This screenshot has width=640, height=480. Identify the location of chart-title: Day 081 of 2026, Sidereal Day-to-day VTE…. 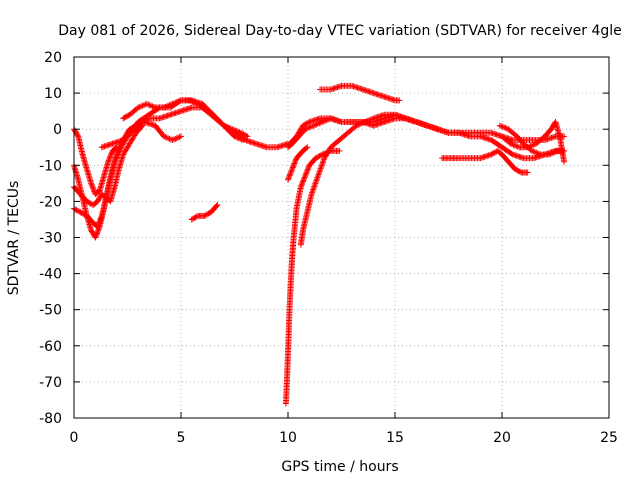
(340, 31).